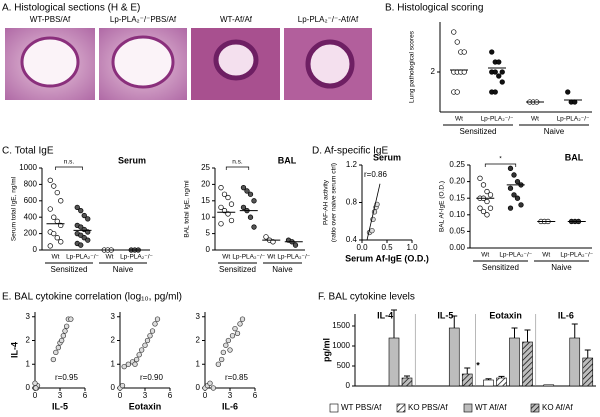  What do you see at coordinates (362, 247) in the screenshot?
I see `x-tick-label: 0.0` at bounding box center [362, 247].